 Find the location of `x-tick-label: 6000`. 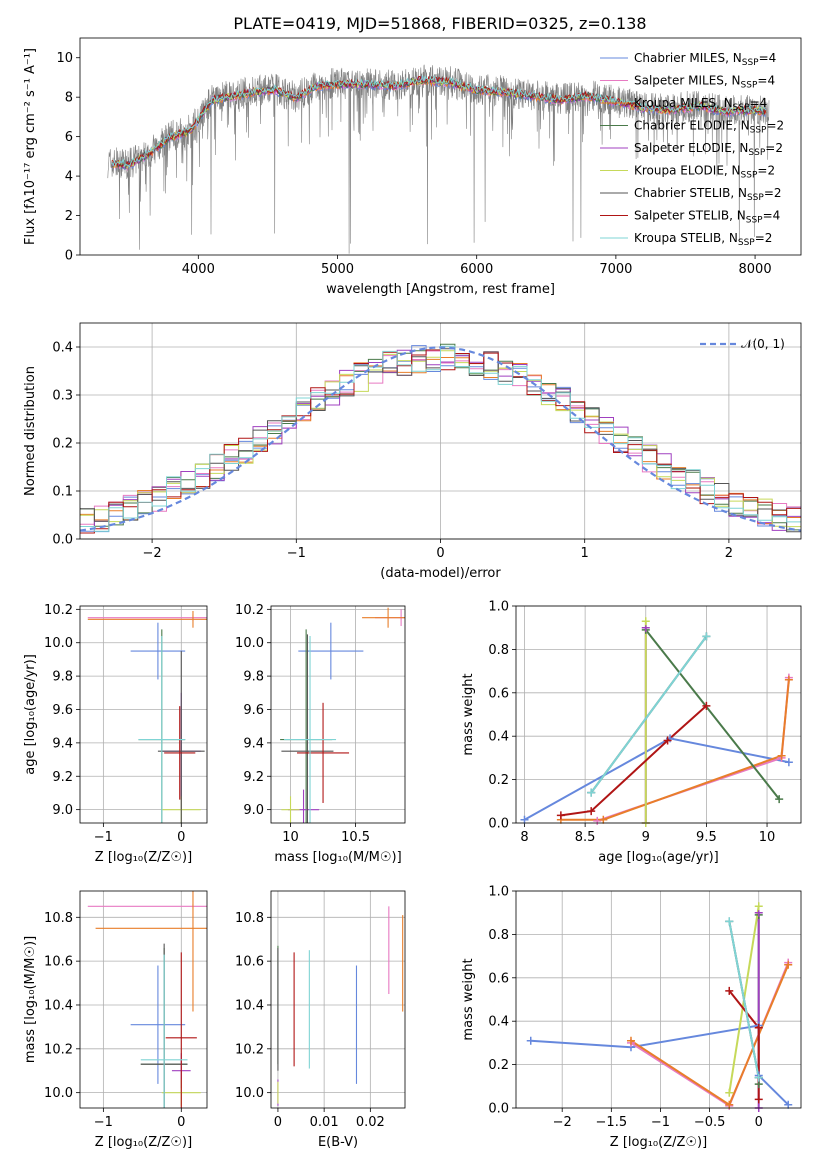

x-tick-label: 6000 is located at coordinates (476, 269).